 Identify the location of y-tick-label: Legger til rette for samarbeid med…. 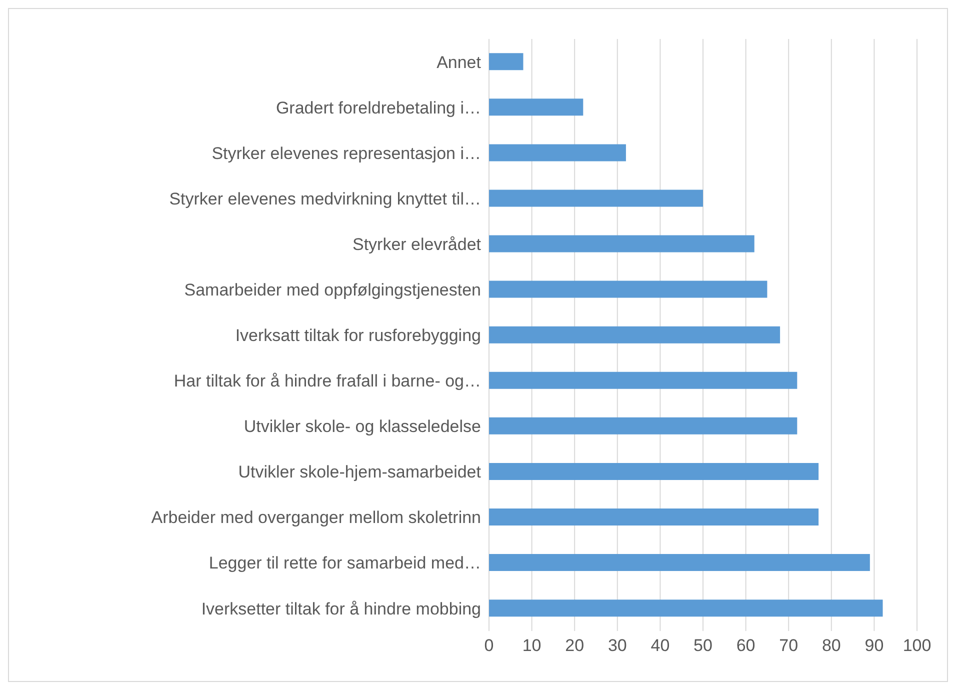
(344, 563).